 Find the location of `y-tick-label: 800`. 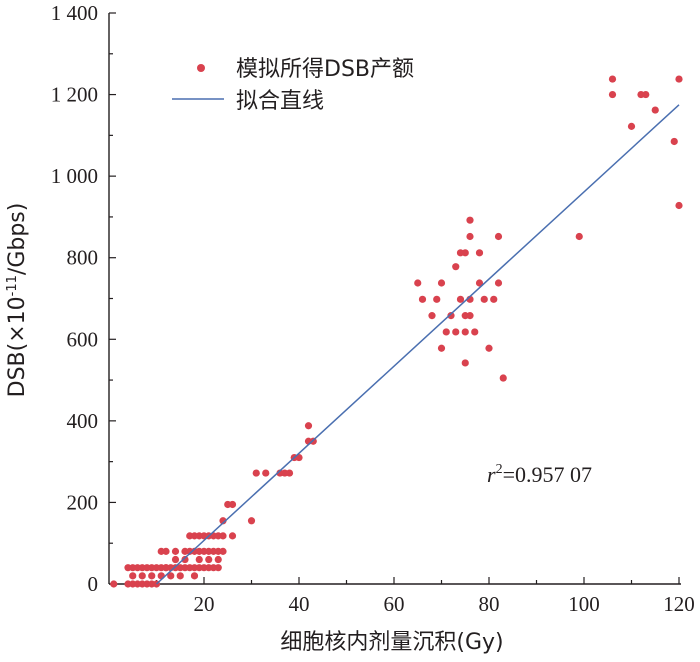

y-tick-label: 800 is located at coordinates (83, 258).